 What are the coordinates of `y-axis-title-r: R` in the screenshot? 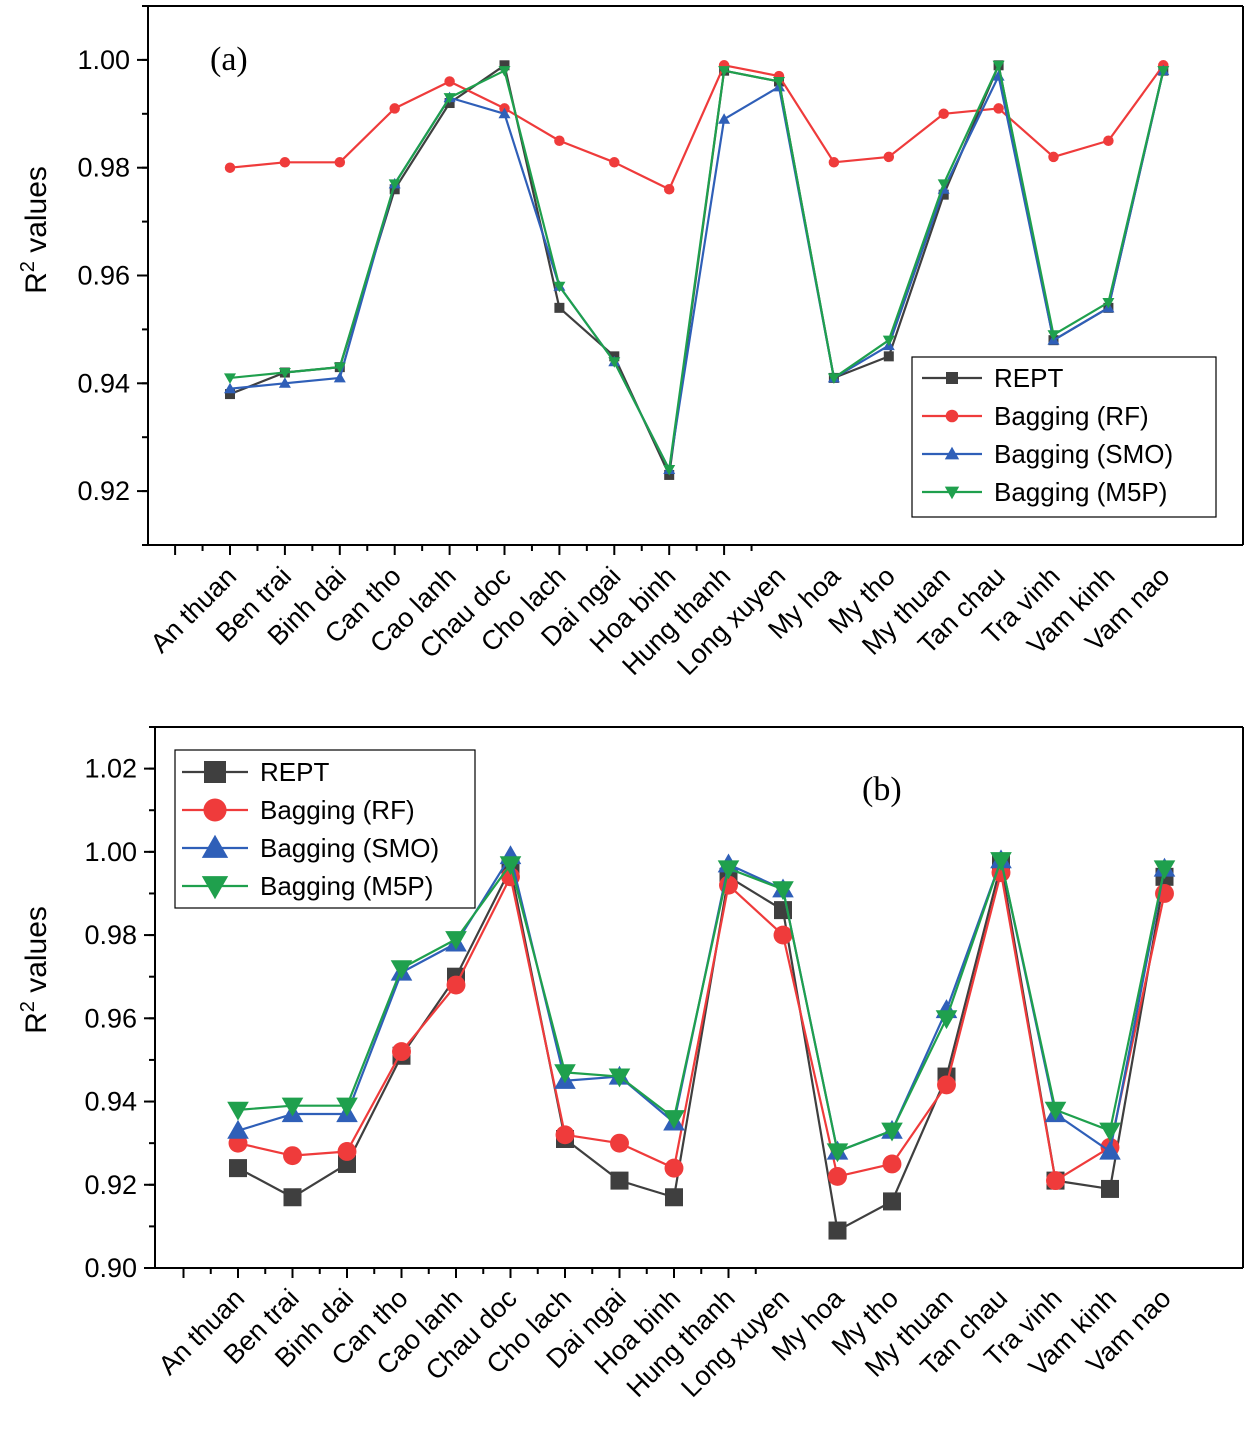 It's located at (36, 1023).